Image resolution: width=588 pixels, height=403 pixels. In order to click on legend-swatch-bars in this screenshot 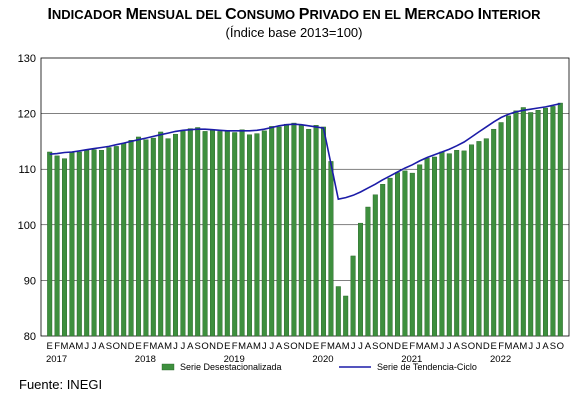, I will do `click(168, 367)`.